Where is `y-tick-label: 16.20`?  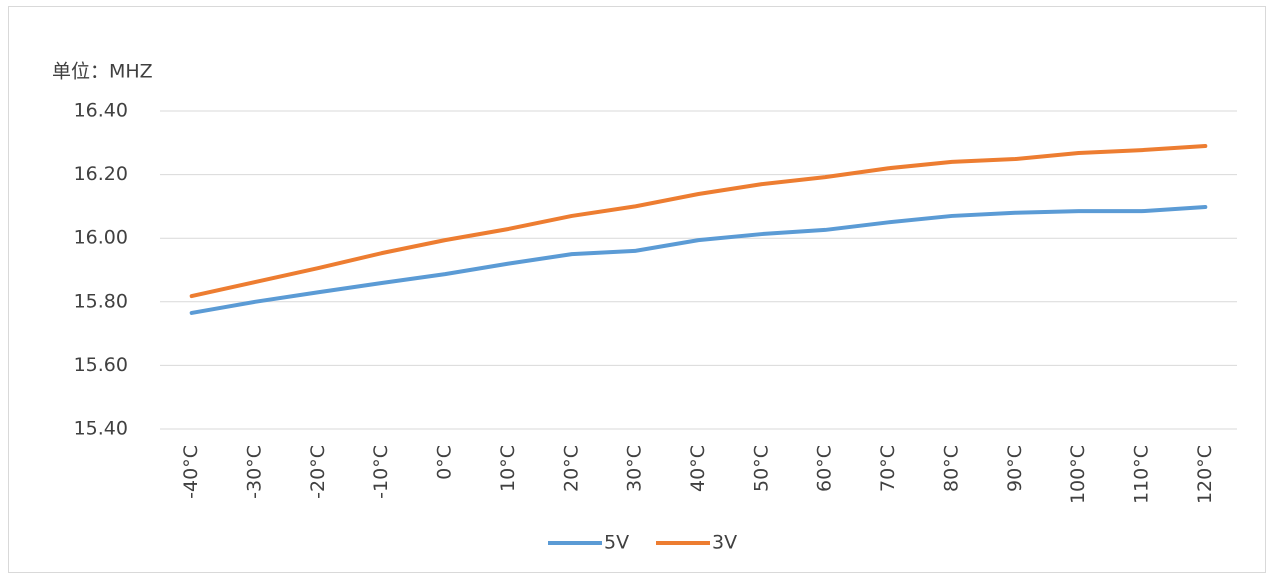
y-tick-label: 16.20 is located at coordinates (101, 174).